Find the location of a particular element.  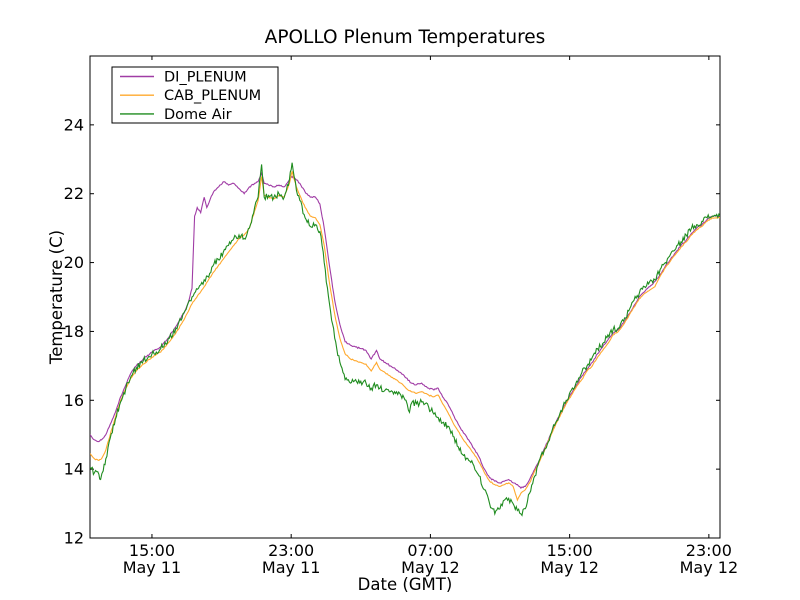

x-axis-label: Date (GMT) is located at coordinates (405, 584).